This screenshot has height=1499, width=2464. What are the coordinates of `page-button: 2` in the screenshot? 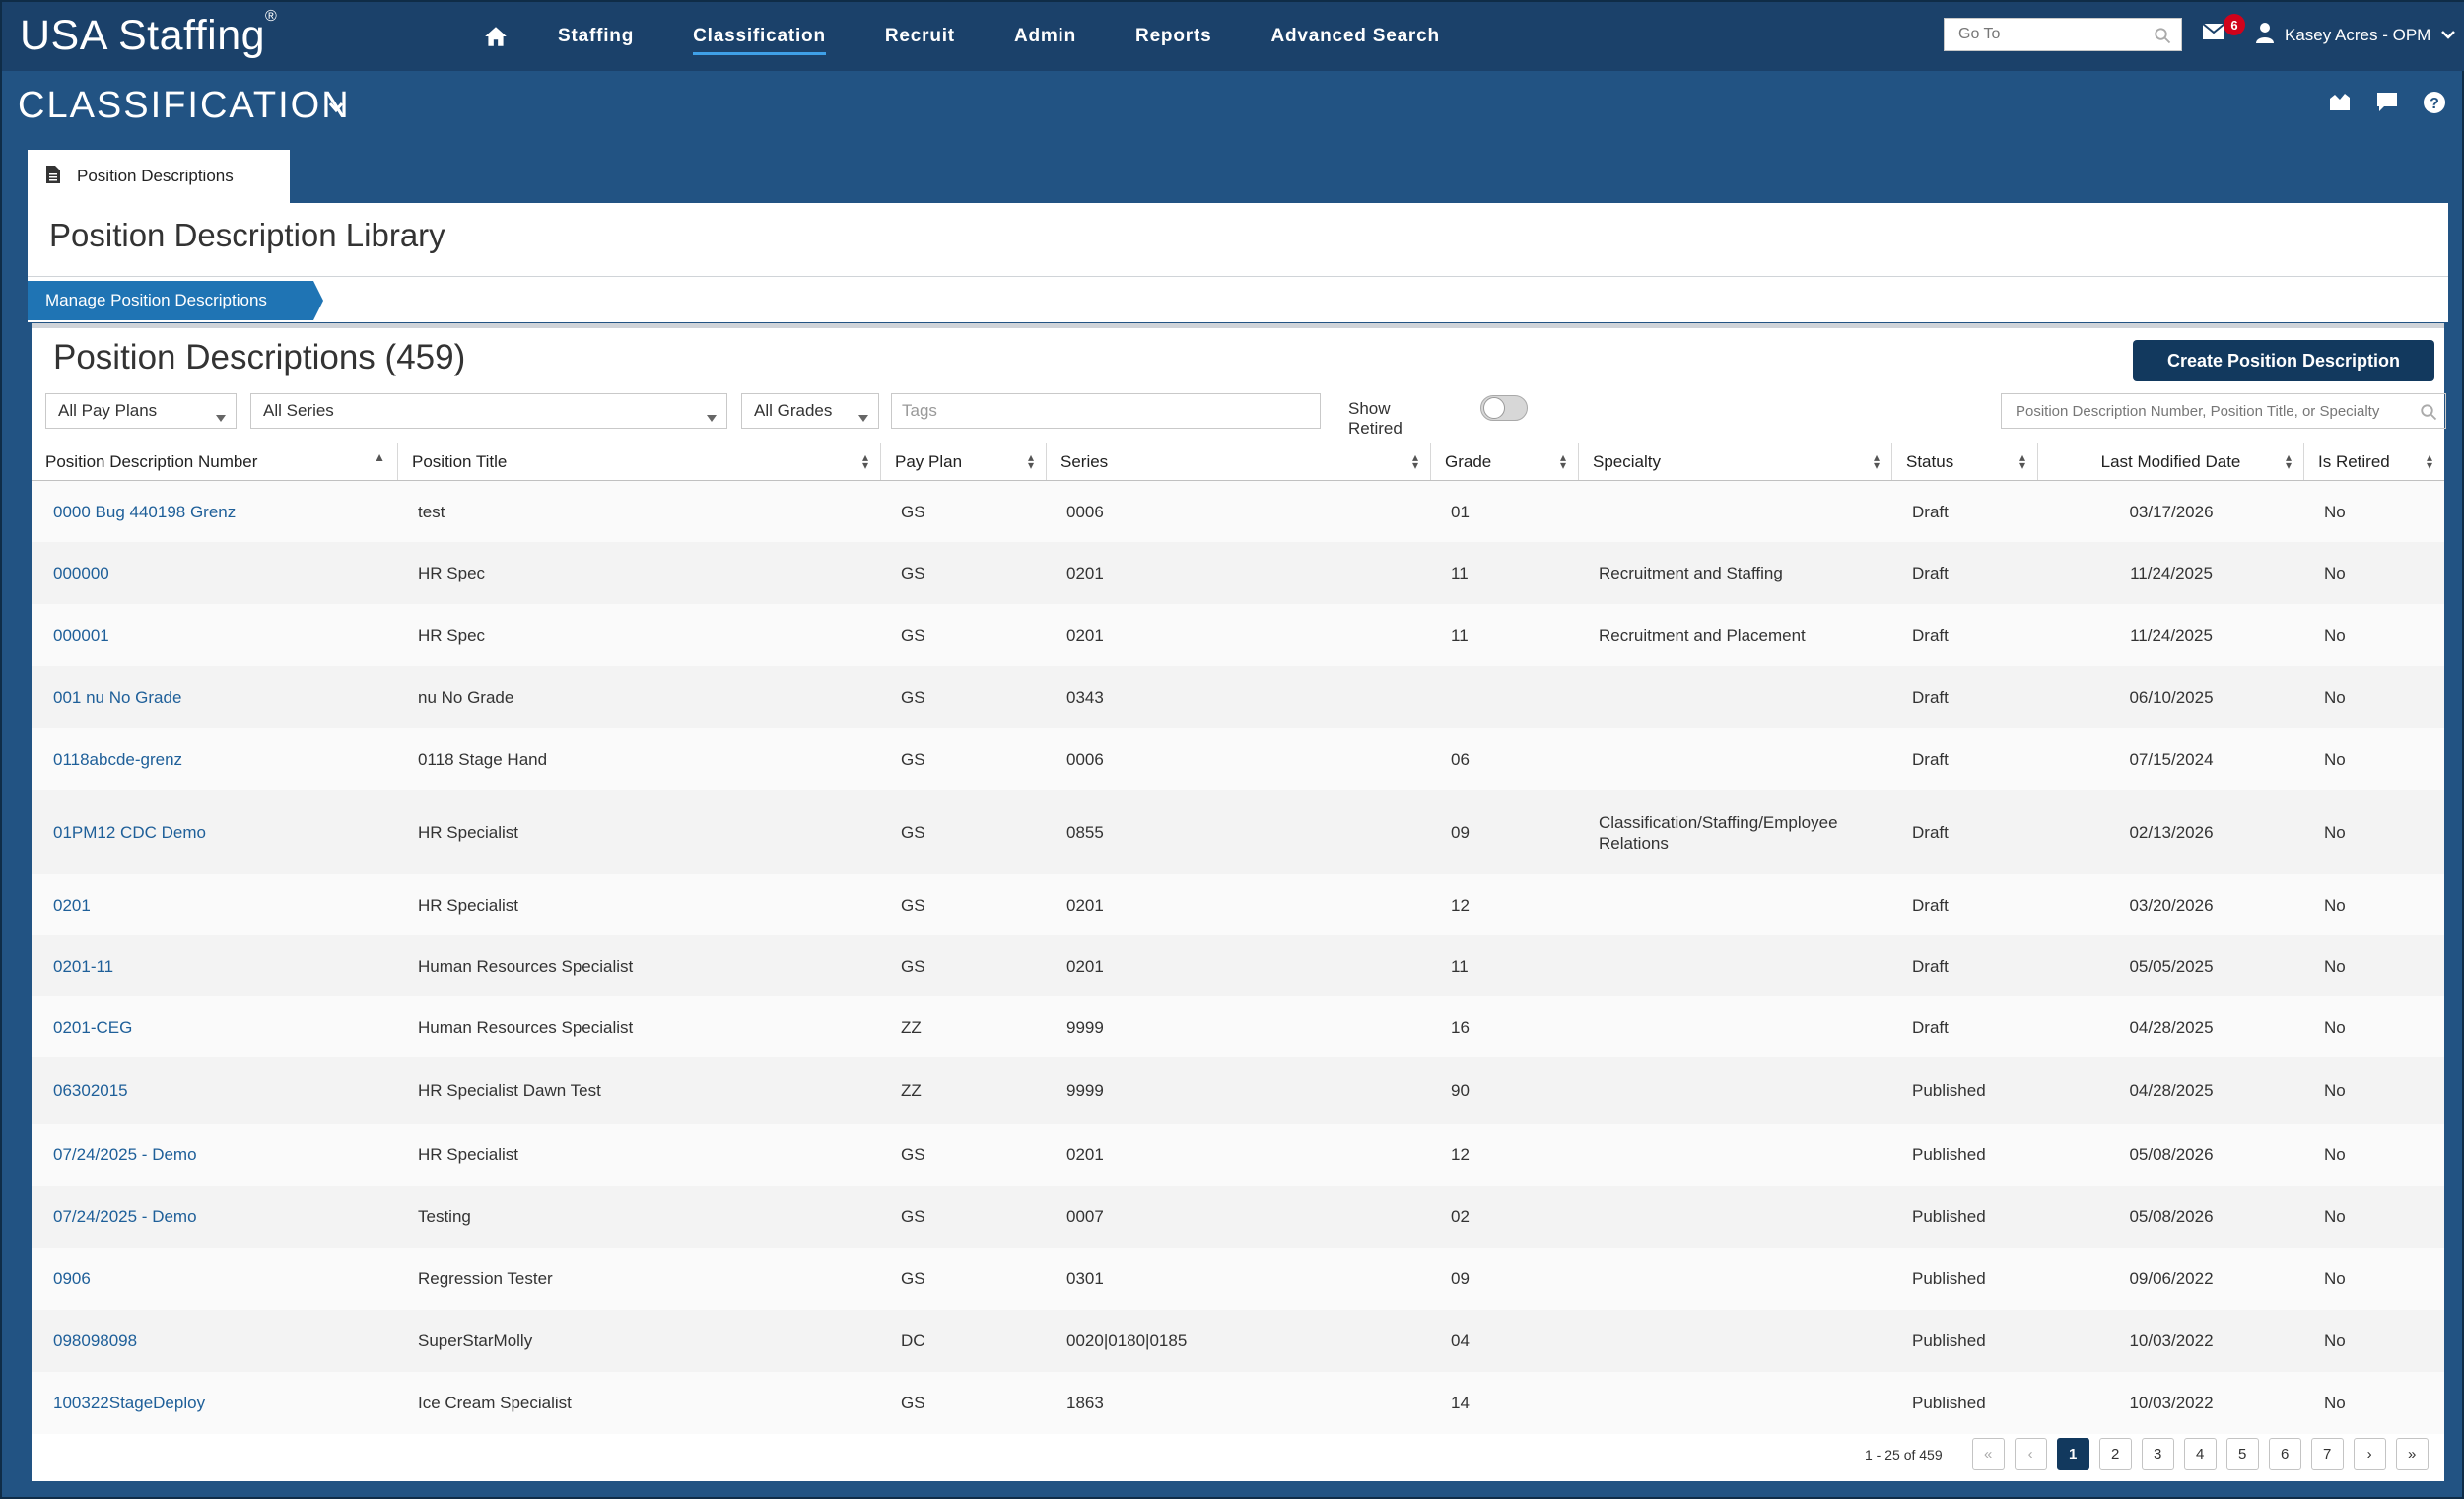 It's located at (2115, 1454).